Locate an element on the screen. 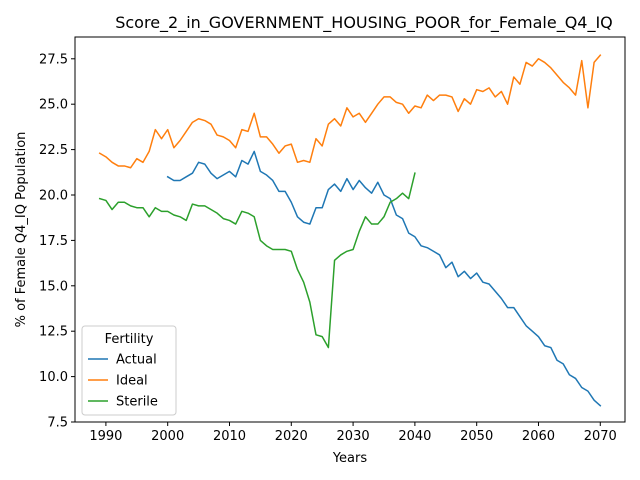  x-tick-label: 1990 is located at coordinates (105, 436).